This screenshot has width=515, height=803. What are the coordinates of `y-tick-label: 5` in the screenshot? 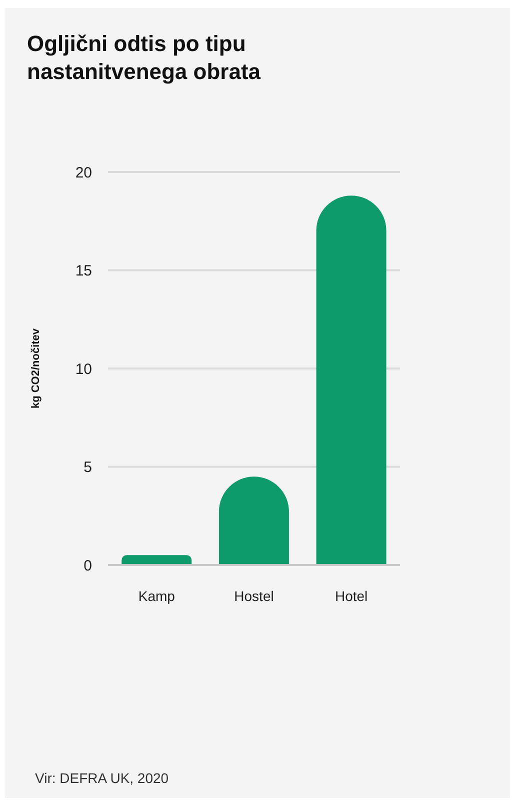 It's located at (88, 467).